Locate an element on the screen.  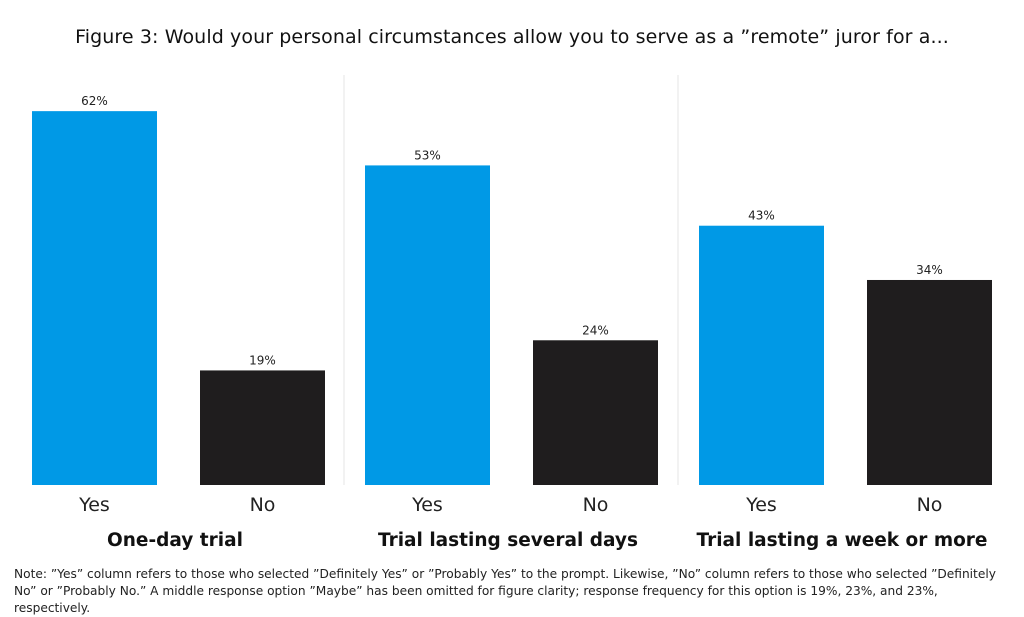
category-labels: Yes No Yes No Yes No is located at coordinates (510, 505).